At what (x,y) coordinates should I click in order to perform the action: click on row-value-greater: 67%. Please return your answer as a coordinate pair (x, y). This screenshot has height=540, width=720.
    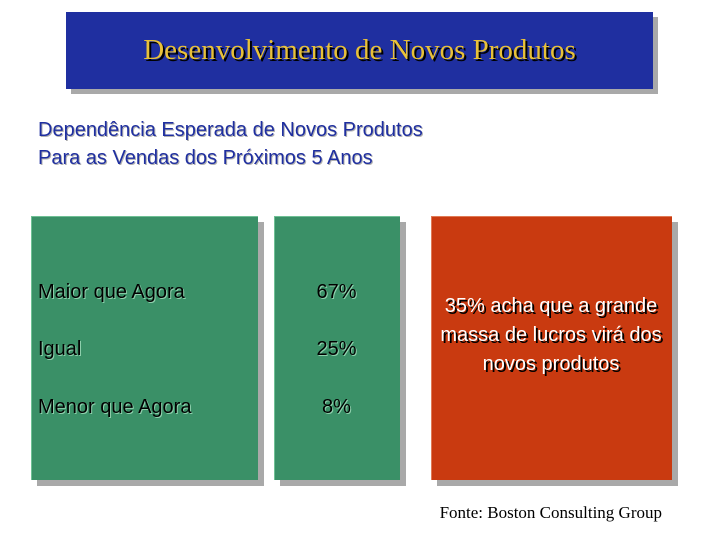
    Looking at the image, I should click on (336, 292).